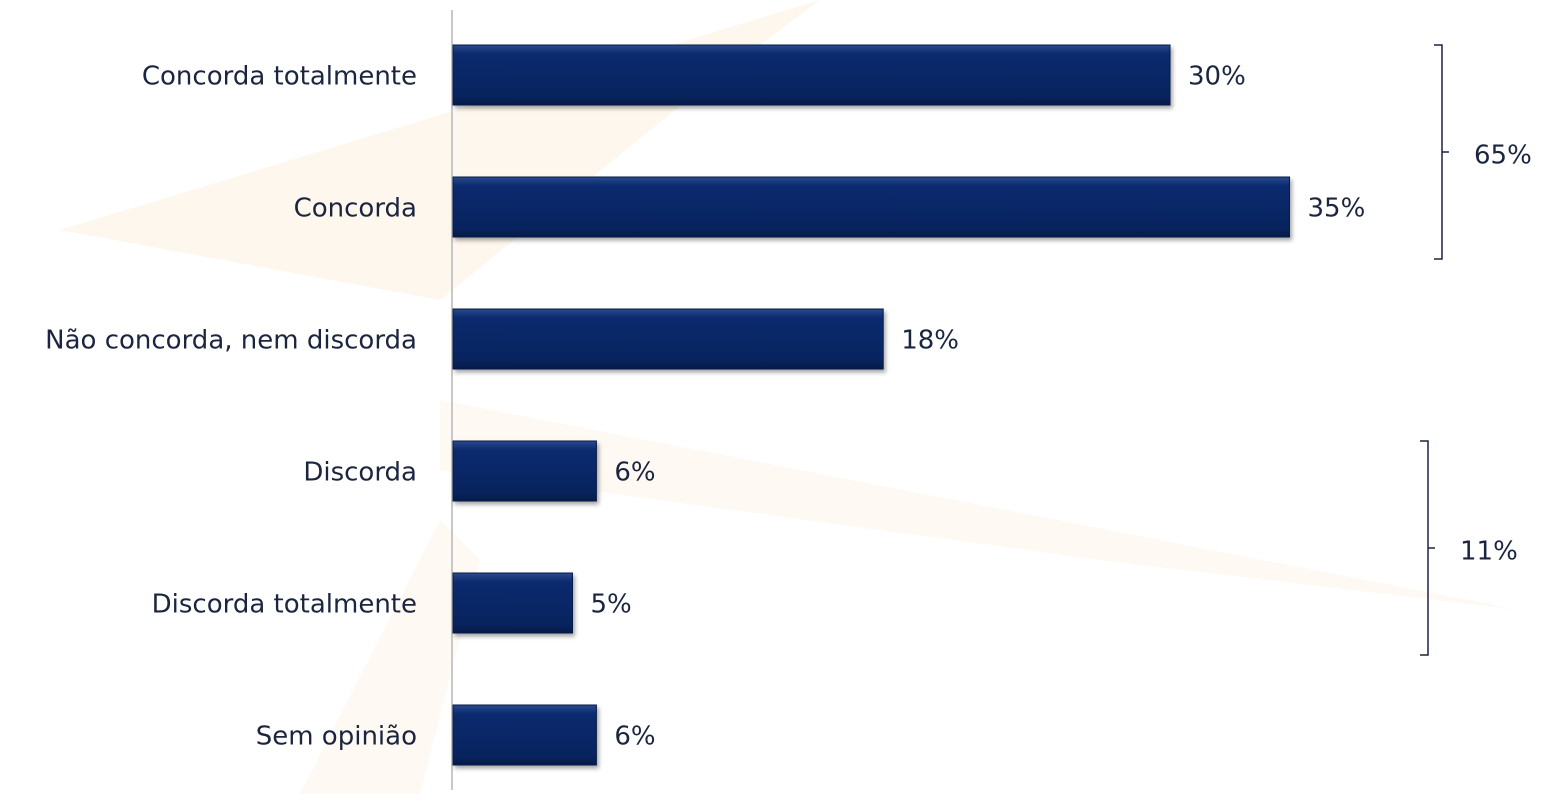 The height and width of the screenshot is (794, 1548). What do you see at coordinates (279, 77) in the screenshot?
I see `category-label: Concorda totalmente` at bounding box center [279, 77].